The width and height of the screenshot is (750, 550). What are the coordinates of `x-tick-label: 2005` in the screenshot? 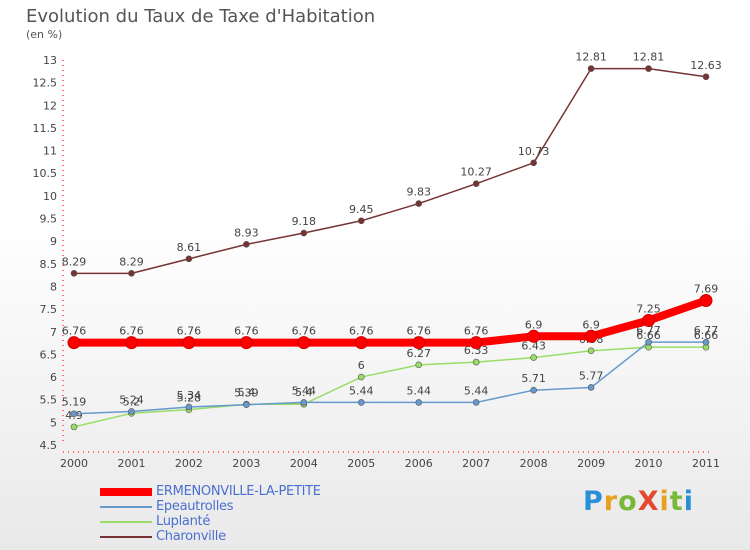 It's located at (361, 463).